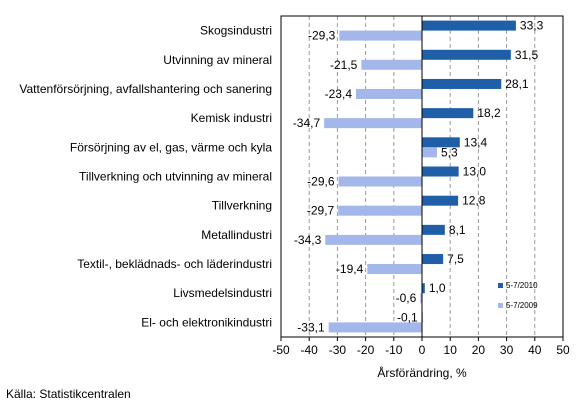  I want to click on value-label: -29,3, so click(322, 36).